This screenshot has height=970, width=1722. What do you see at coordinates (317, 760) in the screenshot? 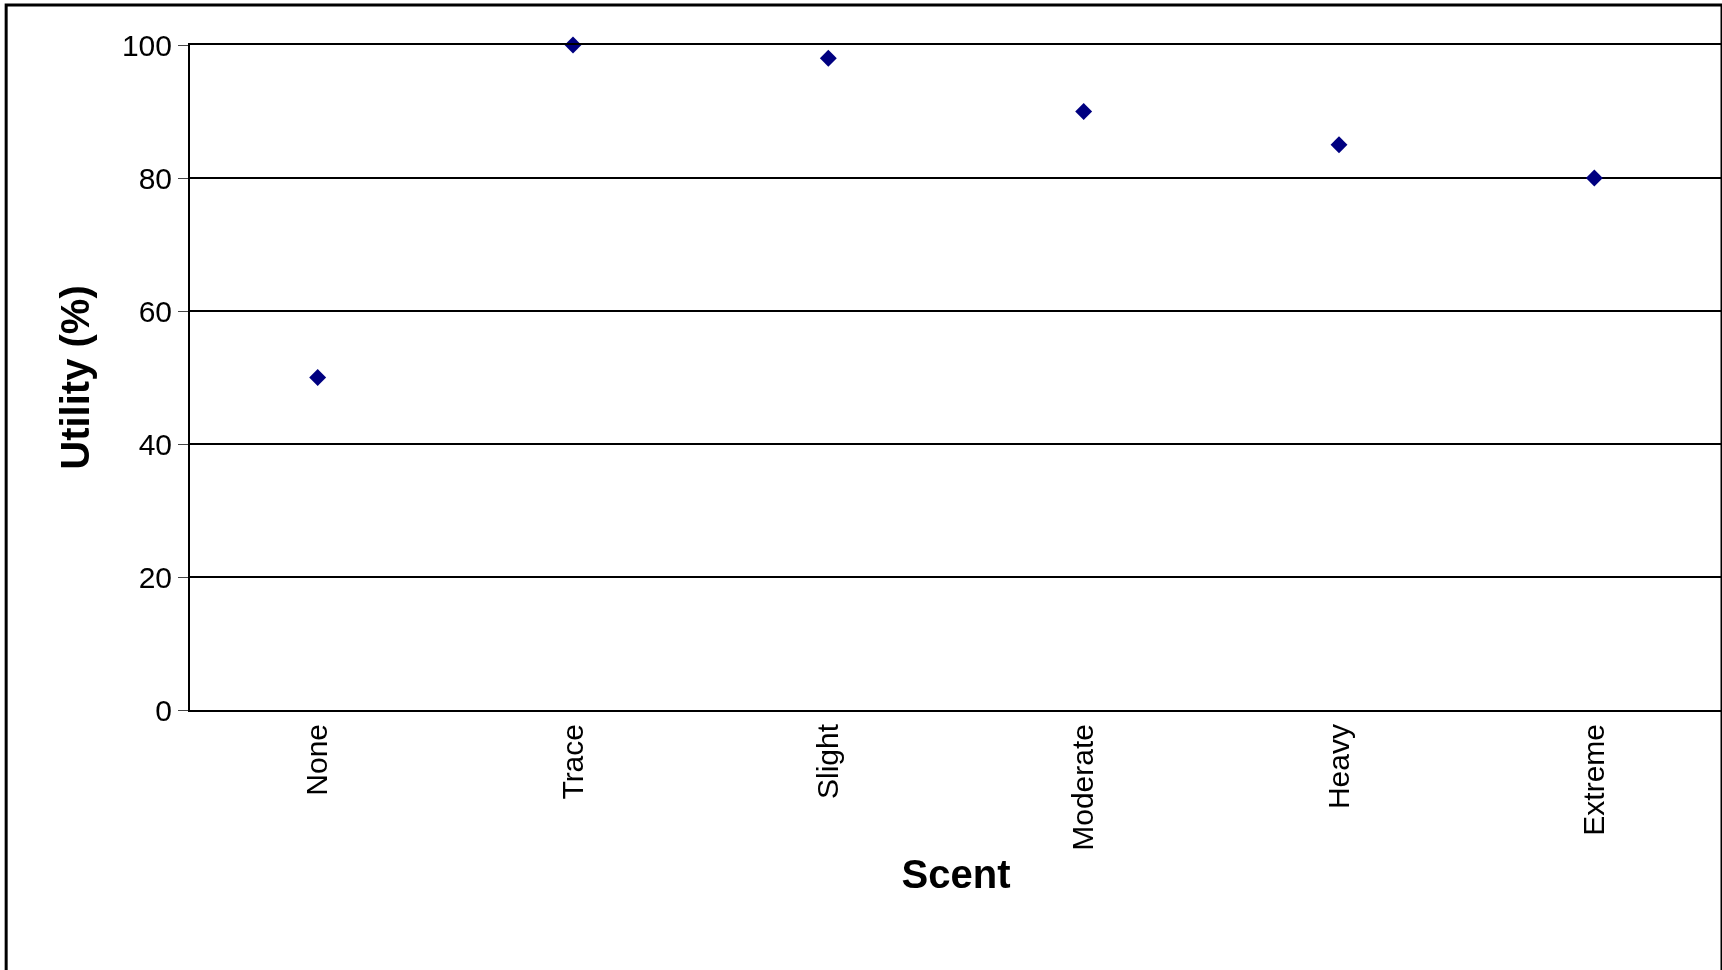
I see `x-tick-label: None` at bounding box center [317, 760].